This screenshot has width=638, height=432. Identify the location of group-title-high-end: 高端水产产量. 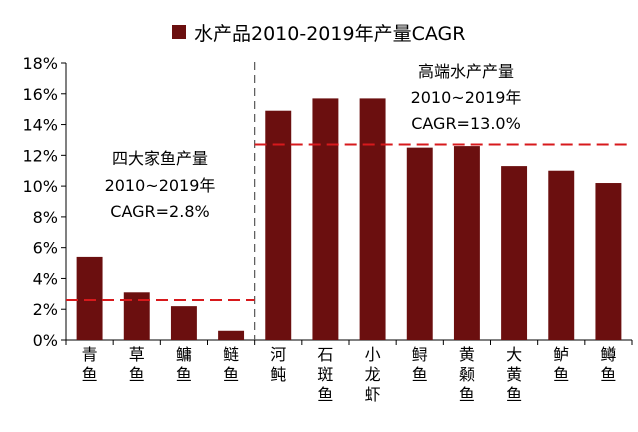
(466, 71).